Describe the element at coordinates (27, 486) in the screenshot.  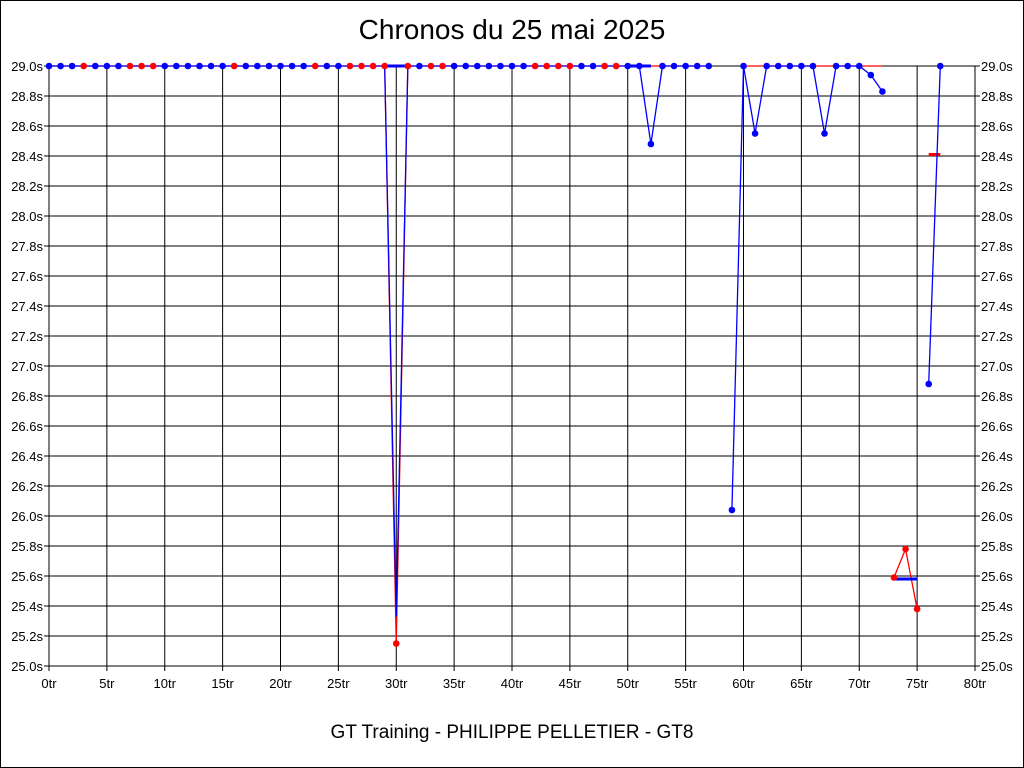
I see `y-tick-label-left: 26.2s` at that location.